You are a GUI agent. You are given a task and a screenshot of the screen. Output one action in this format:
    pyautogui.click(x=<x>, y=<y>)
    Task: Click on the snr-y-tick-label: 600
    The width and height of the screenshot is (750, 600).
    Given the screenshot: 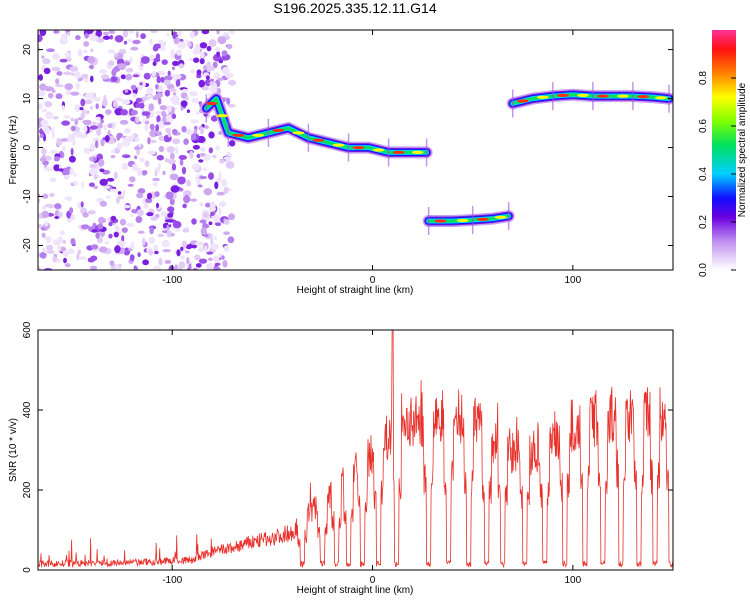 What is the action you would take?
    pyautogui.click(x=27, y=329)
    